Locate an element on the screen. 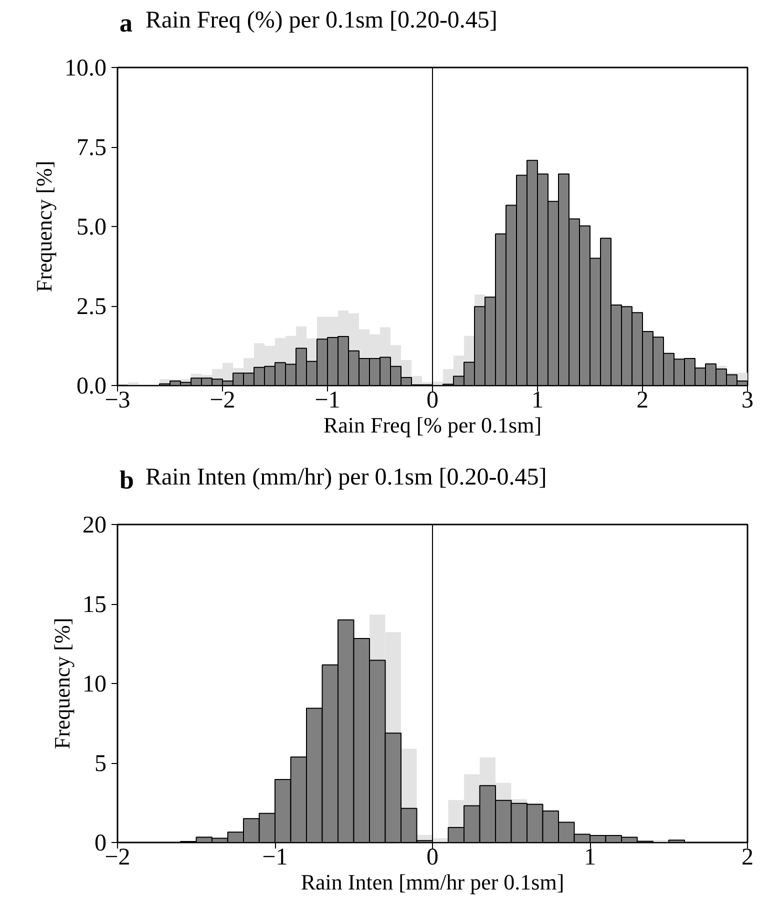 The height and width of the screenshot is (915, 761). x-axis-title: Rain Inten [mm/hr per 0.1sm] is located at coordinates (432, 882).